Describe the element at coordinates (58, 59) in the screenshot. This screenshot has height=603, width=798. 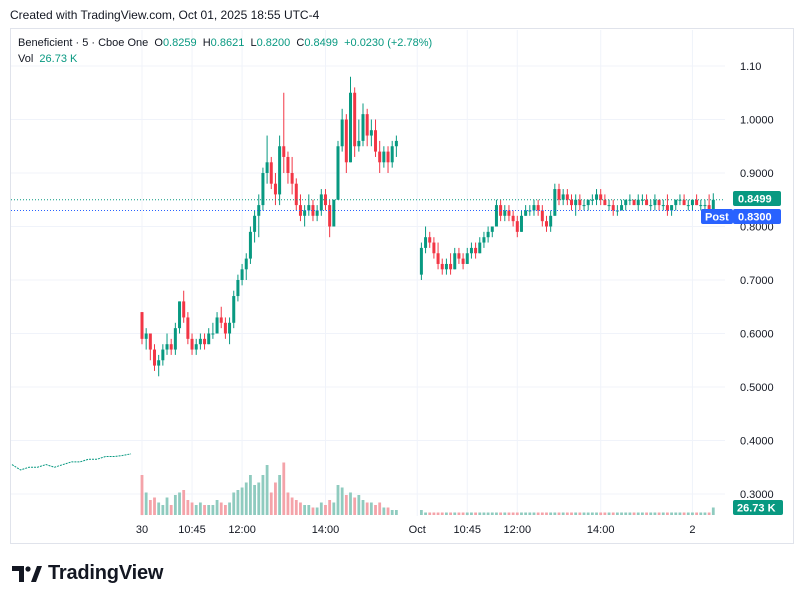
I see `volume-value: 26.73 K` at that location.